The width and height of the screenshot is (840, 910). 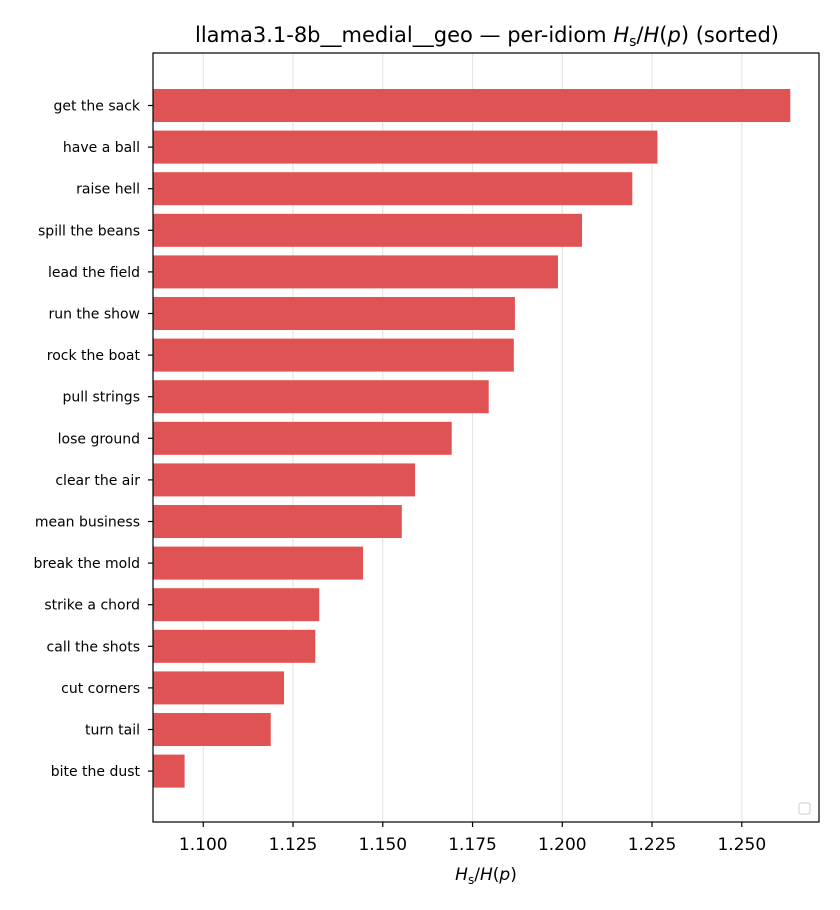 What do you see at coordinates (513, 875) in the screenshot?
I see `xlabel-paren-close: )` at bounding box center [513, 875].